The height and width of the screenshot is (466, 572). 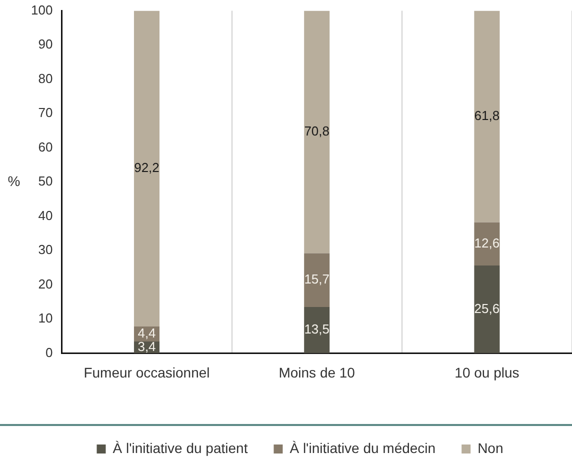 What do you see at coordinates (147, 346) in the screenshot?
I see `data-label: 3,4` at bounding box center [147, 346].